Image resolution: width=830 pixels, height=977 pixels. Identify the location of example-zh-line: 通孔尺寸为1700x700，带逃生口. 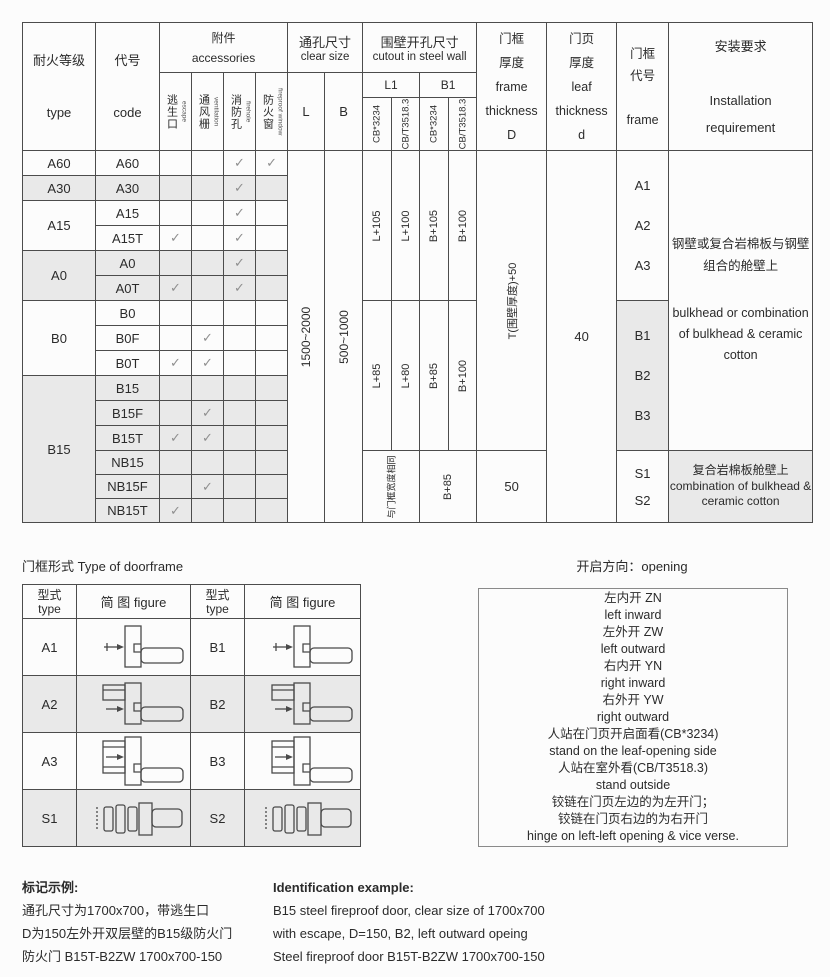
(116, 910).